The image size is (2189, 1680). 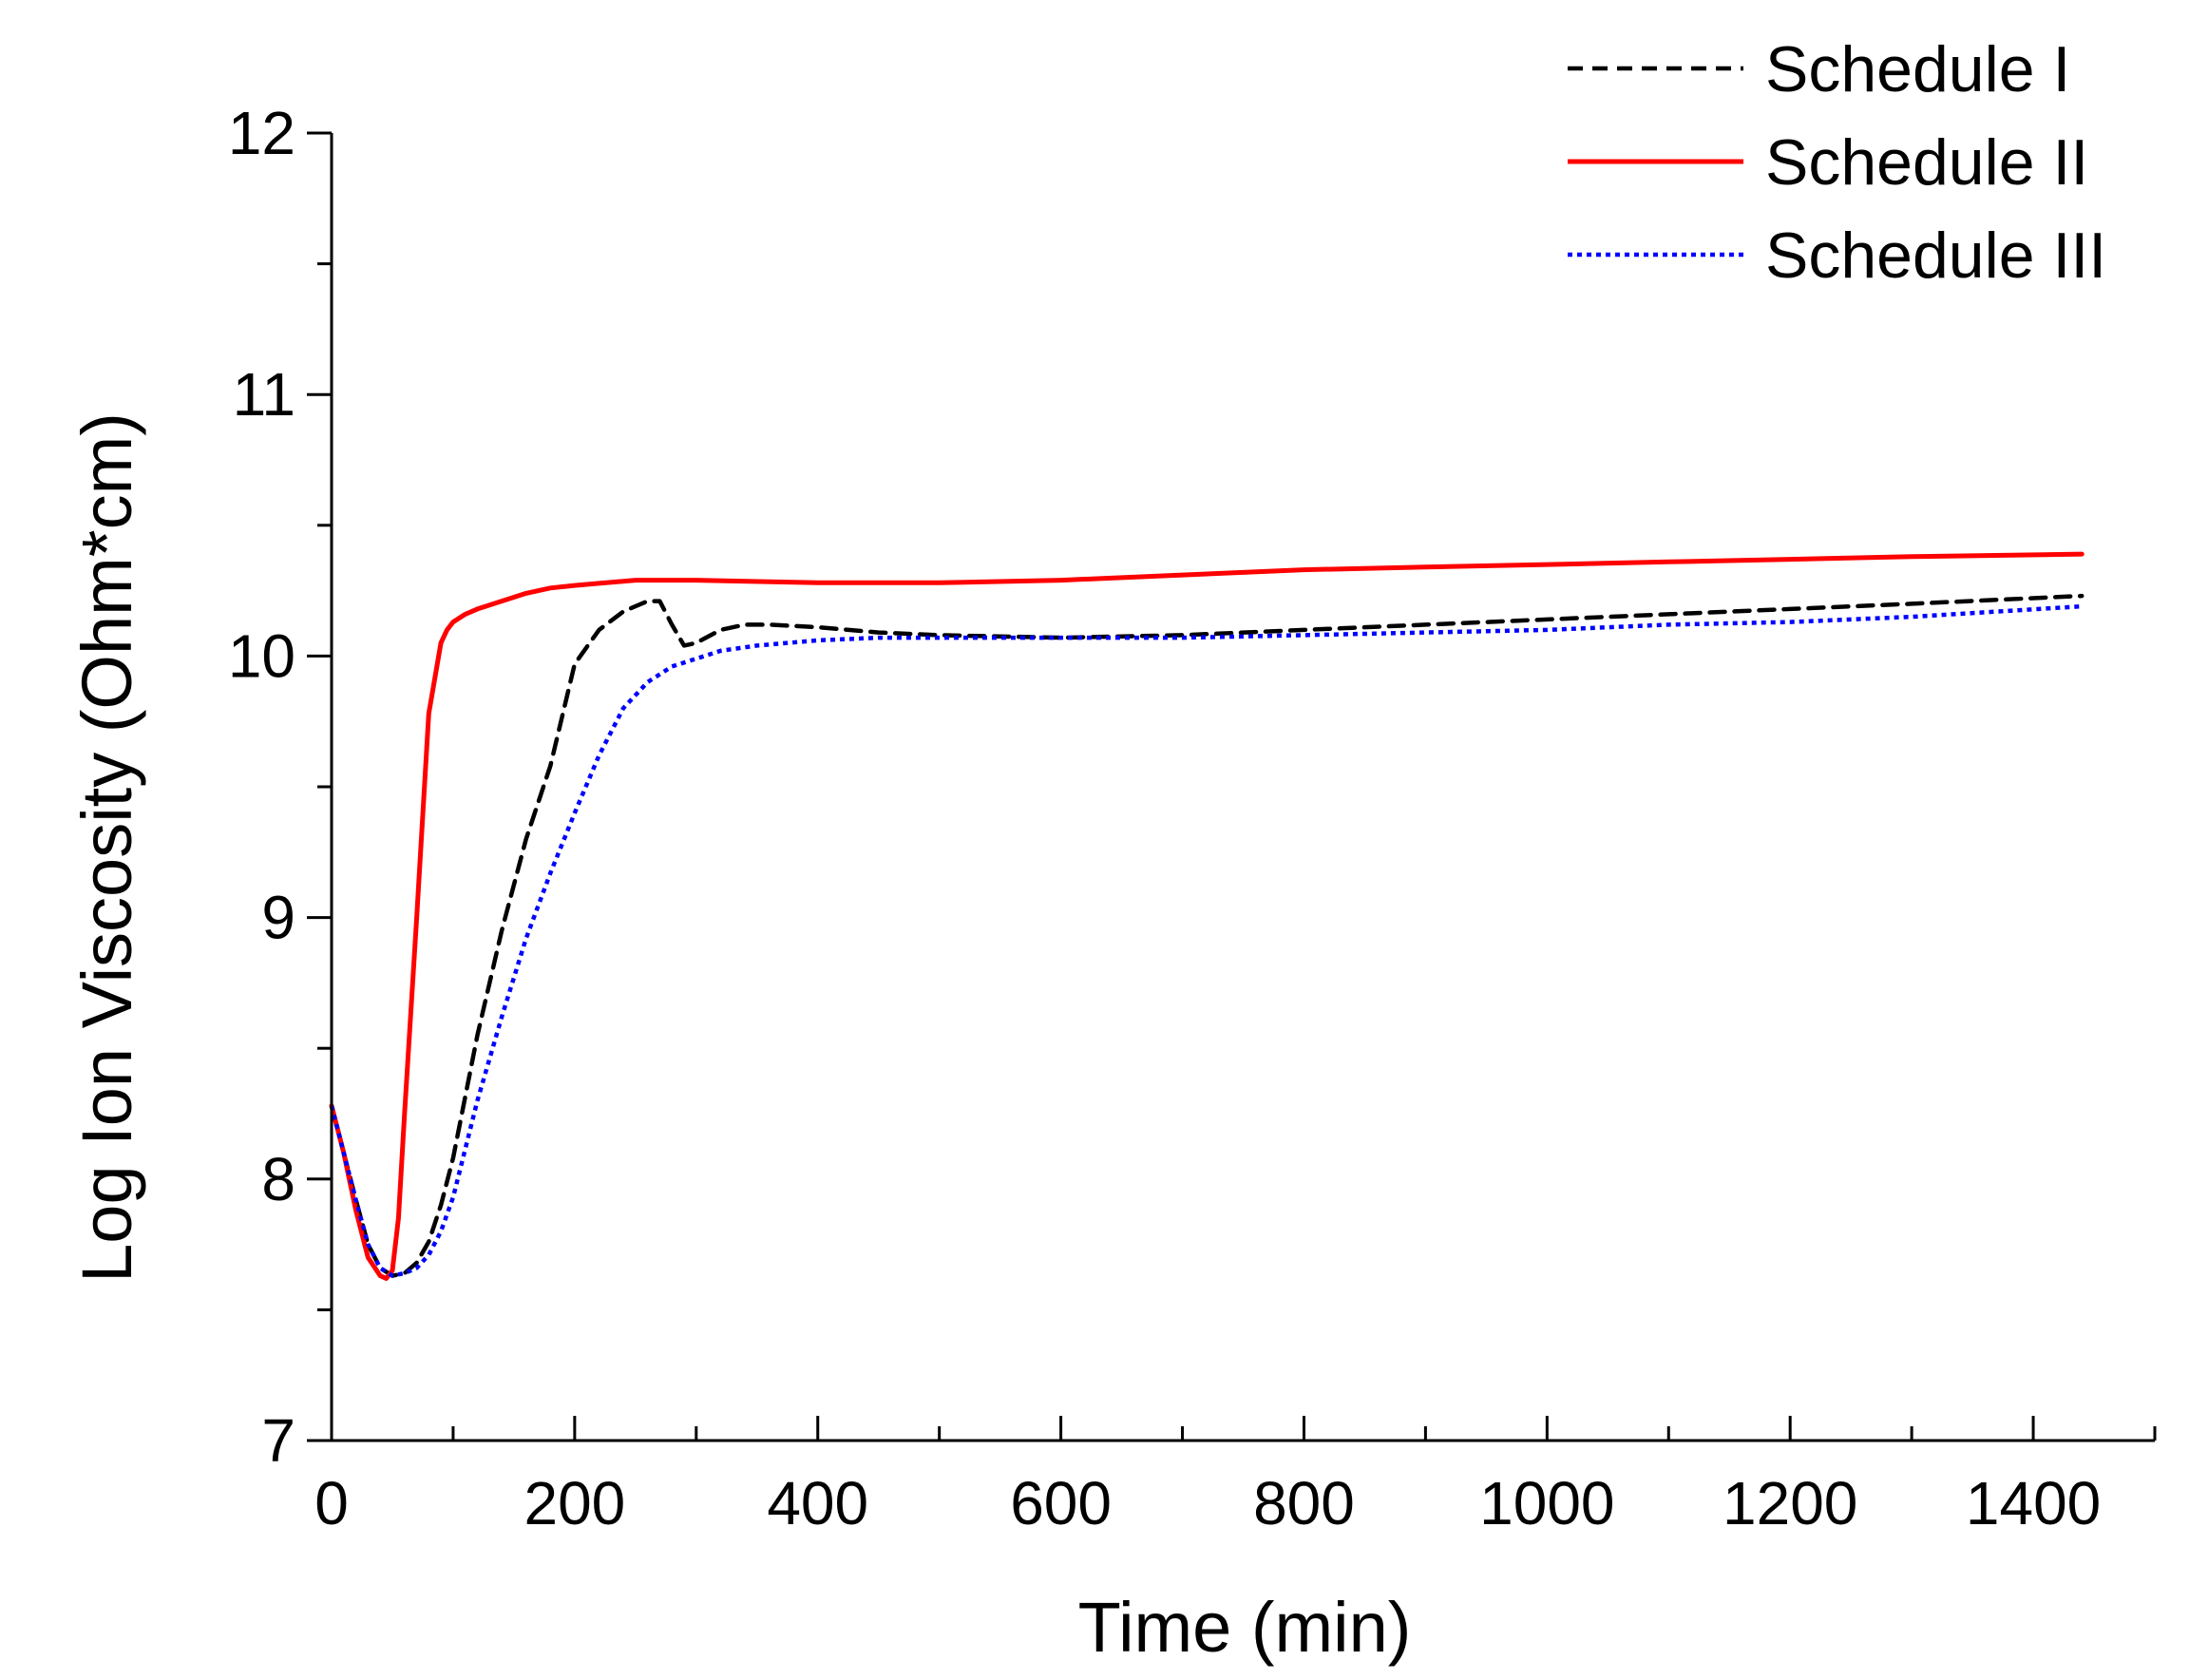 What do you see at coordinates (1547, 1503) in the screenshot?
I see `x-tick-label: 1000` at bounding box center [1547, 1503].